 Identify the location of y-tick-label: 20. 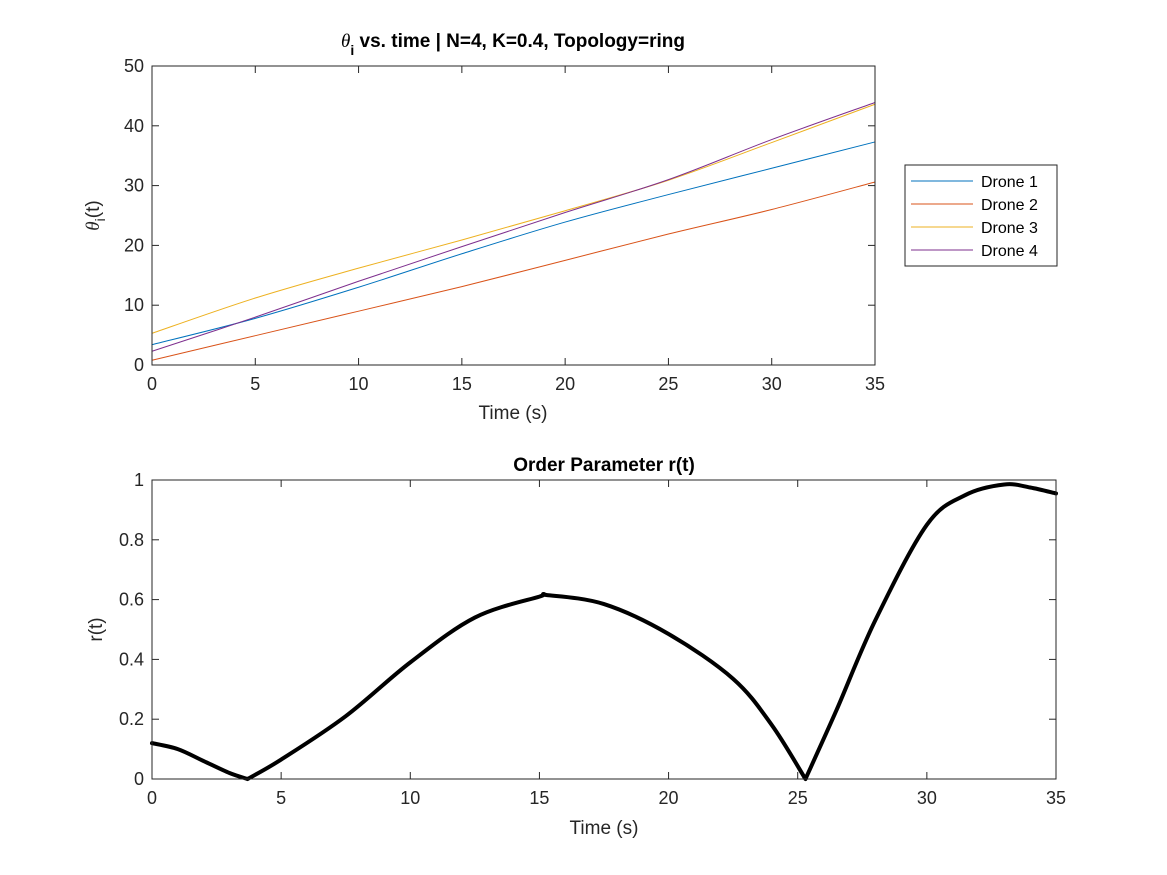
(134, 245).